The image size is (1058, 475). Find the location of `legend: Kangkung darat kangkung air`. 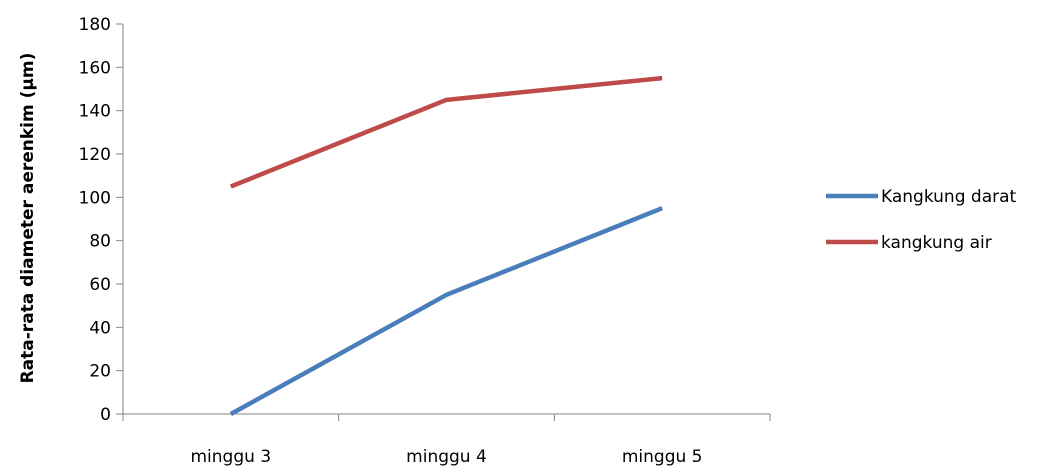

legend: Kangkung darat kangkung air is located at coordinates (921, 220).